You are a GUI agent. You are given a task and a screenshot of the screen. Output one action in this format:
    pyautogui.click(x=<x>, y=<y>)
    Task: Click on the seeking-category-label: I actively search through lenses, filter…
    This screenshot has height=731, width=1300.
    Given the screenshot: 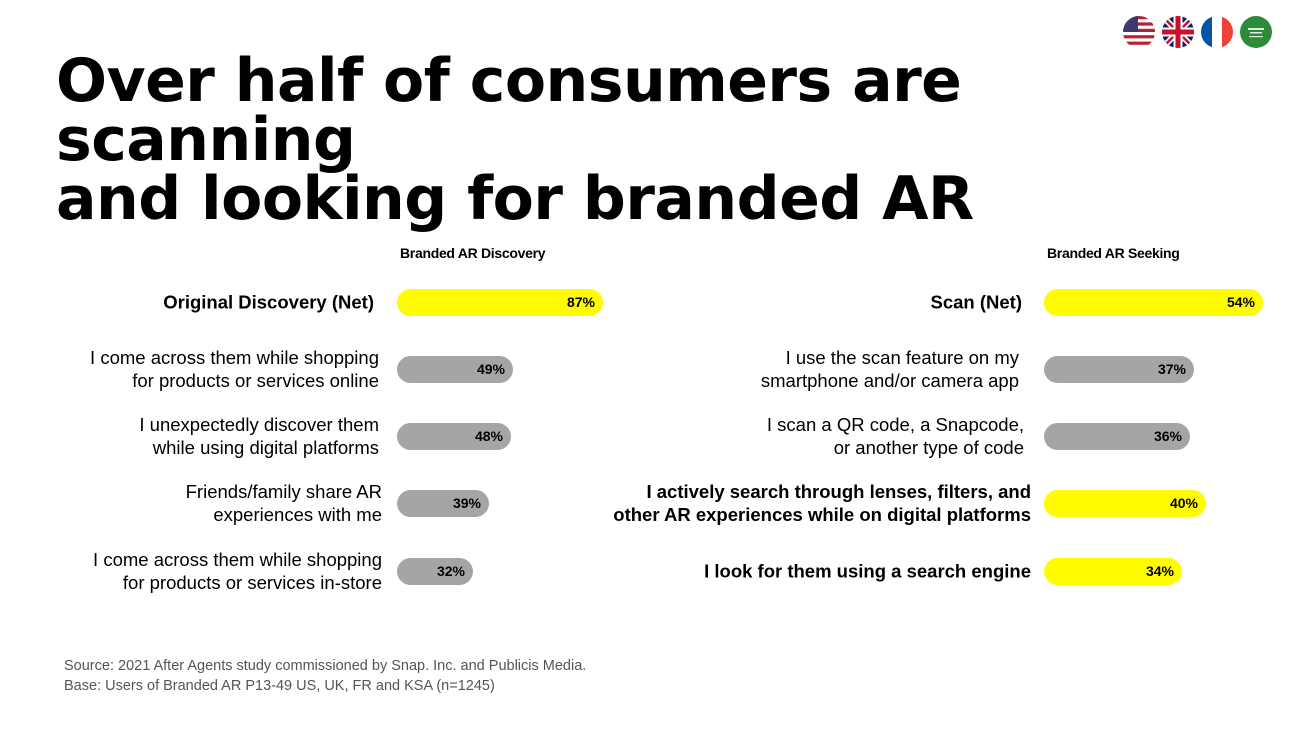 What is the action you would take?
    pyautogui.click(x=822, y=503)
    